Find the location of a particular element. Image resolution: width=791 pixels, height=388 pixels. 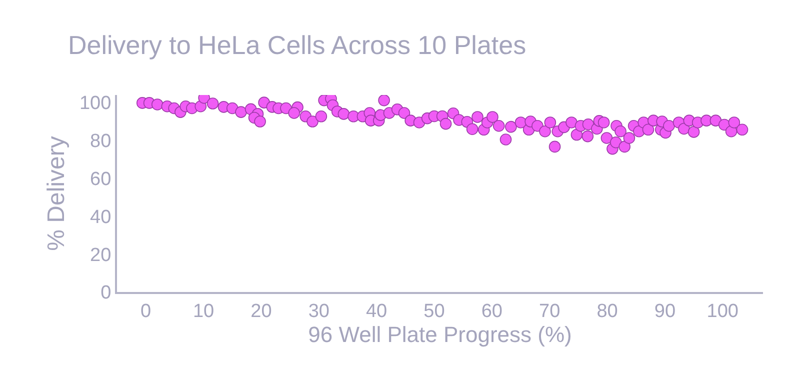

y-tick-label: 0 is located at coordinates (106, 293).